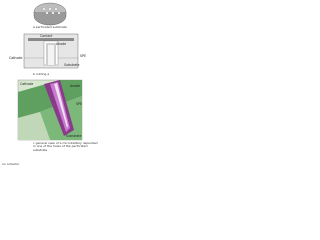 Image resolution: width=320 pixels, height=240 pixels. I want to click on panel-a-drawing, so click(50, 14).